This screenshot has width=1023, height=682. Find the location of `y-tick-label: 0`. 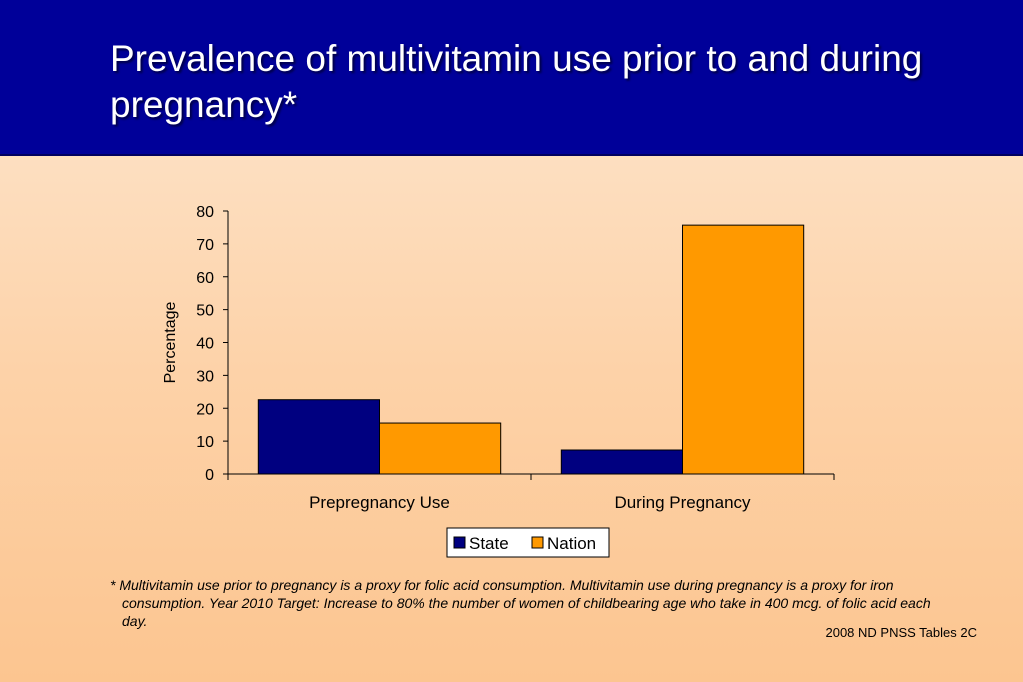

y-tick-label: 0 is located at coordinates (209, 475).